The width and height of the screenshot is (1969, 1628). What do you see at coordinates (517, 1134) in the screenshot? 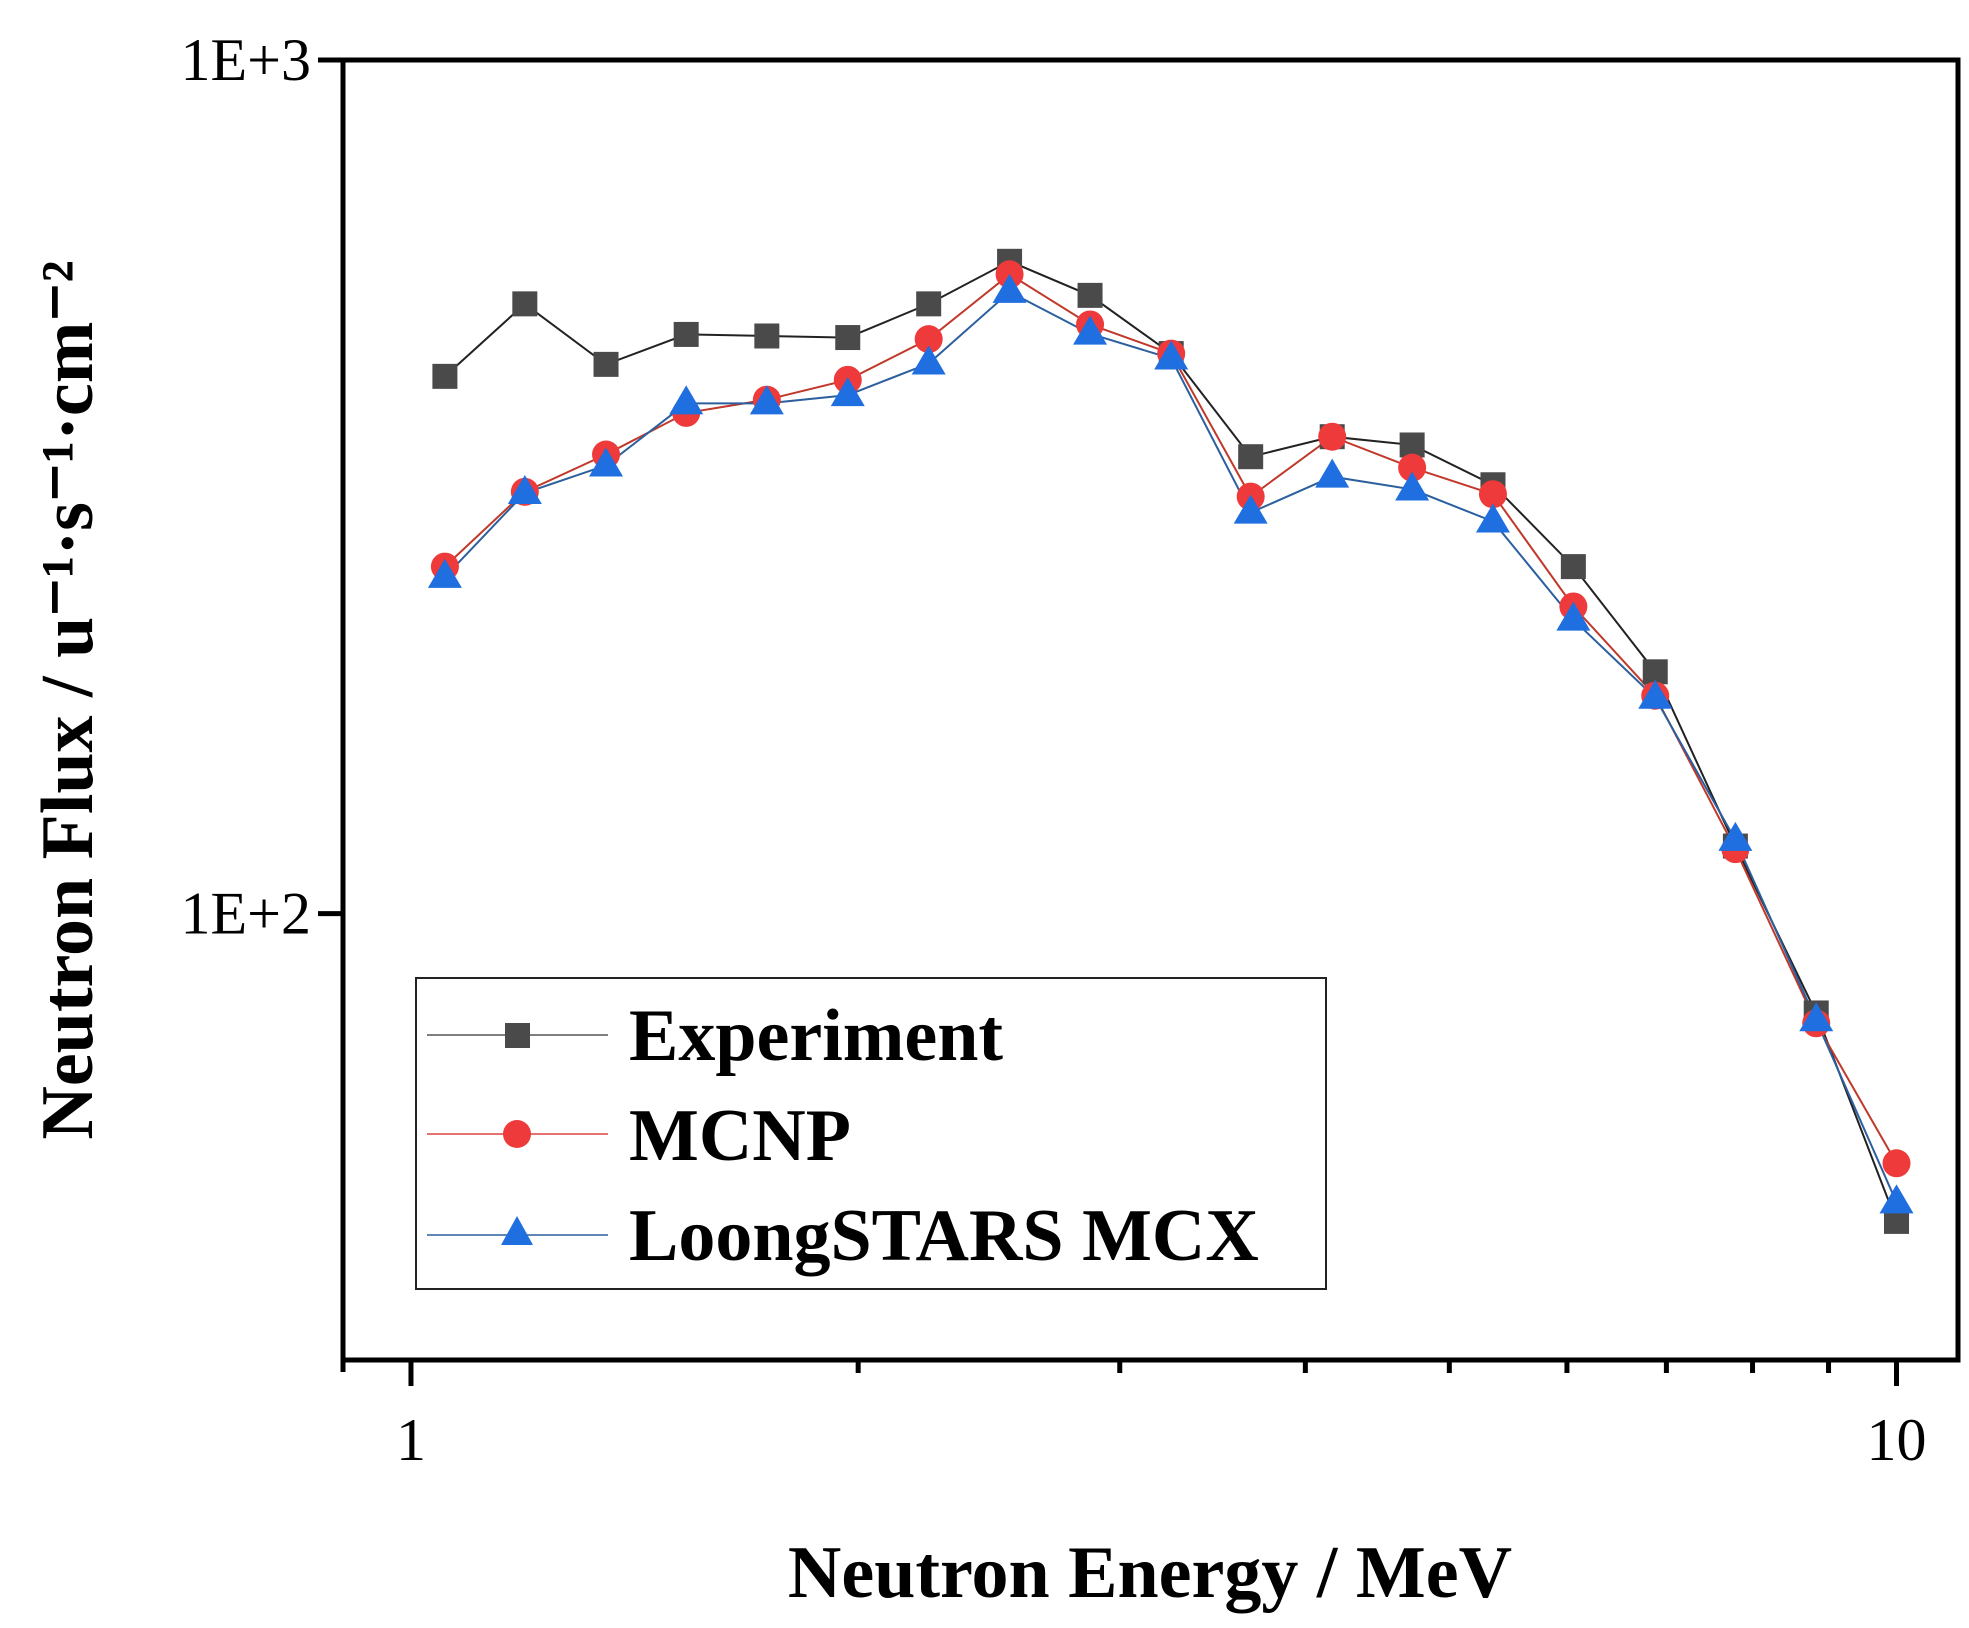
I see `legend-circle-marker-icon` at bounding box center [517, 1134].